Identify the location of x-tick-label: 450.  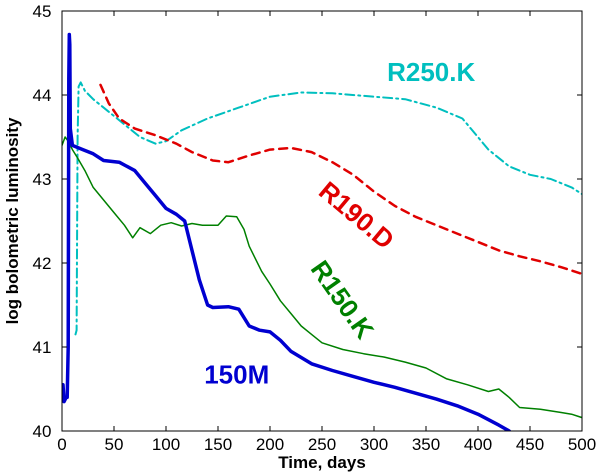
(530, 444).